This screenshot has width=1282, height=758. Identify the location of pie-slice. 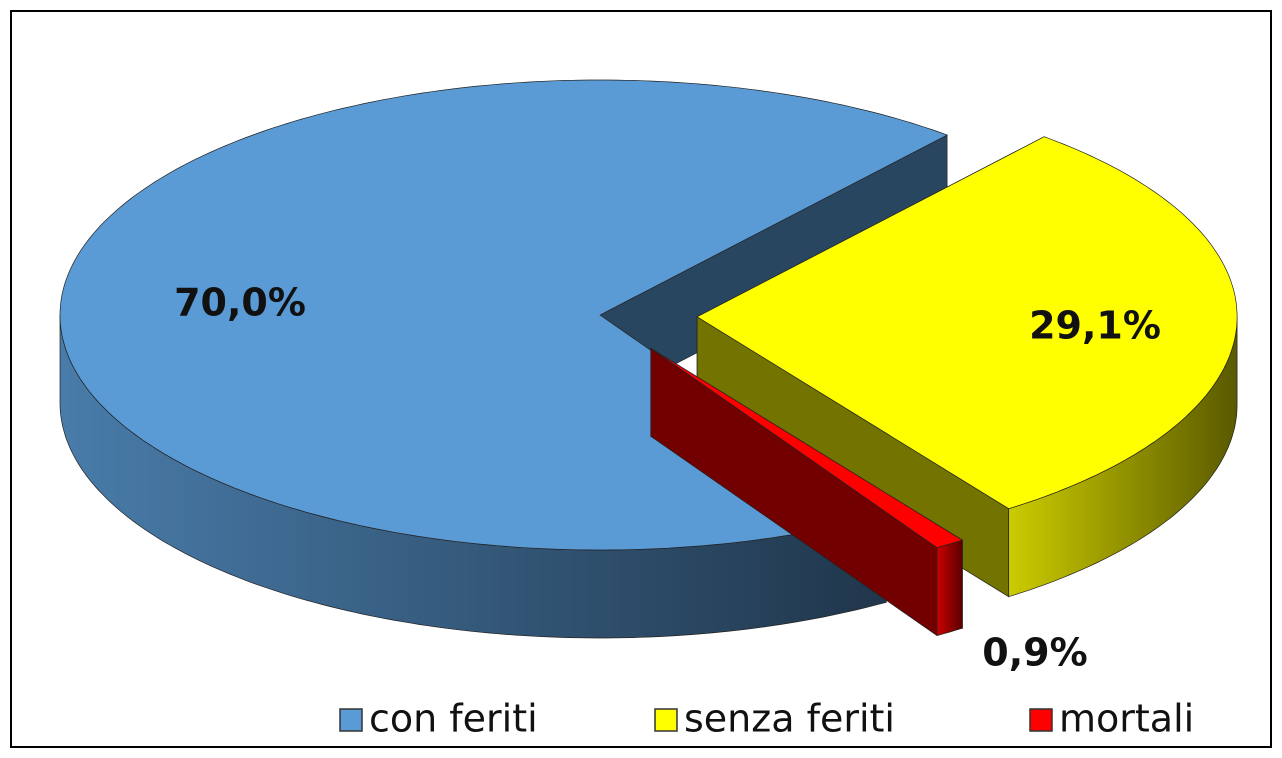
(807, 492).